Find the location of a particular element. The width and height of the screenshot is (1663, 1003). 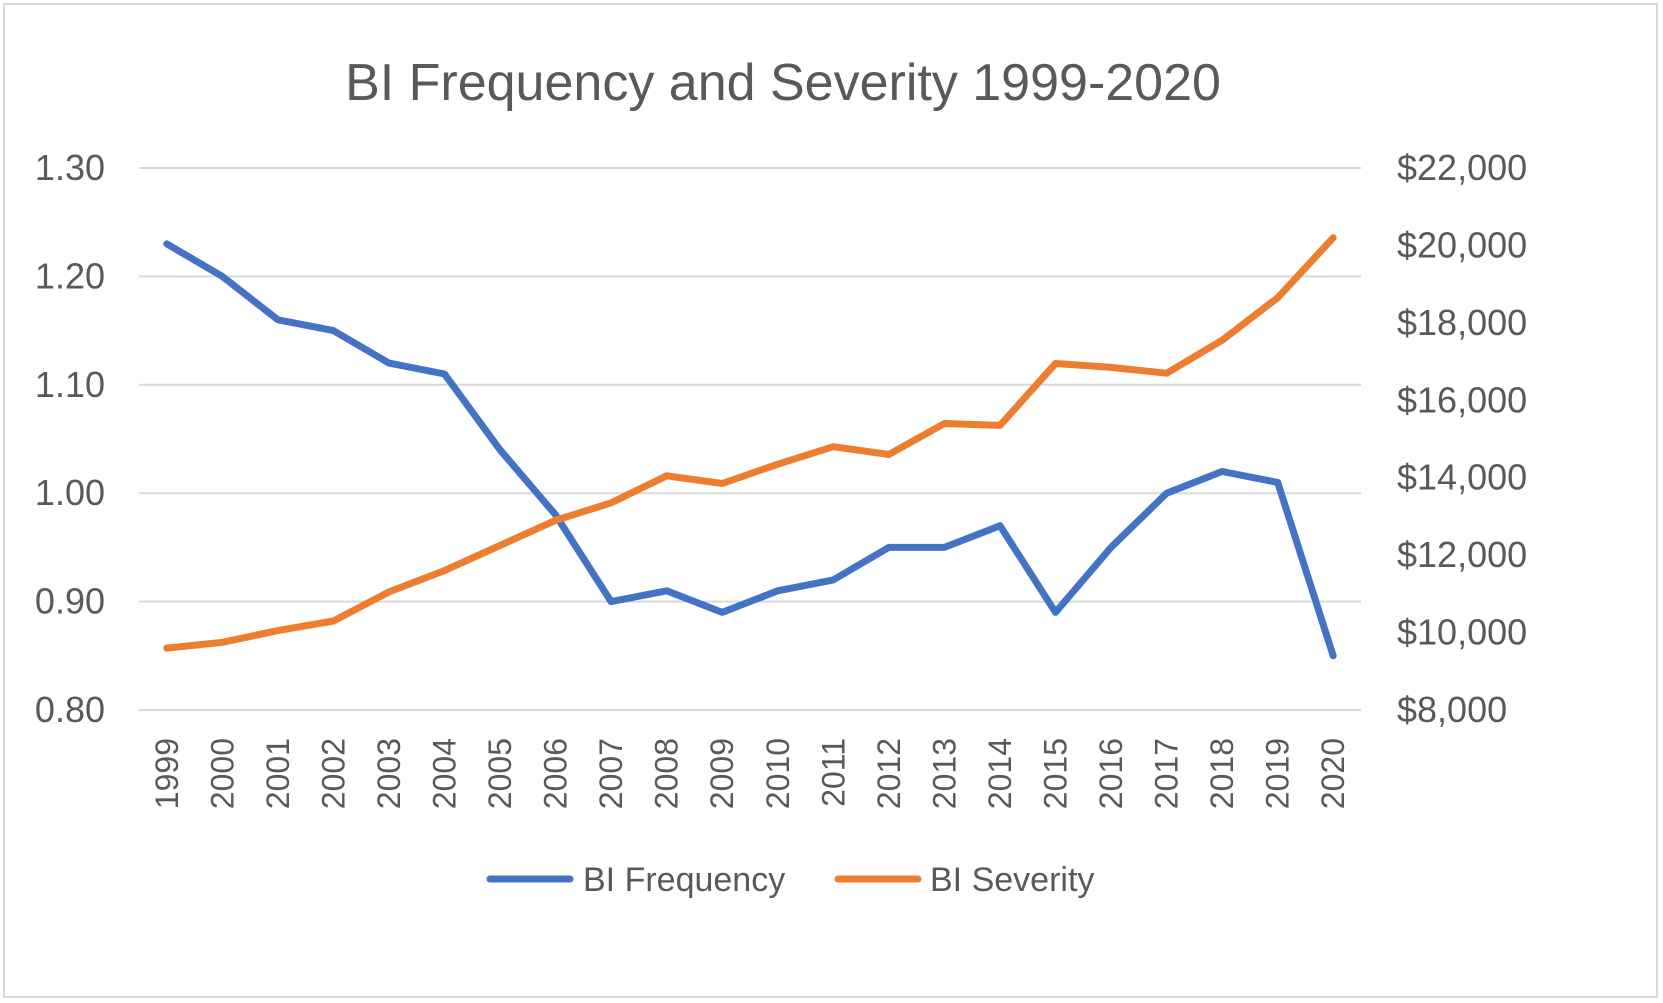

x-tick-label: 2008 is located at coordinates (667, 773).